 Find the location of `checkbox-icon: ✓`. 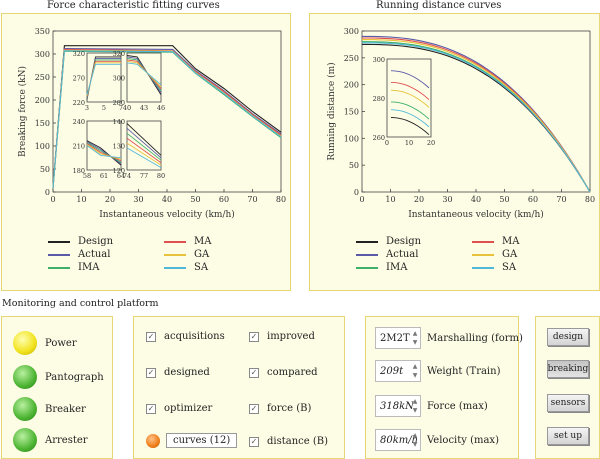

checkbox-icon: ✓ is located at coordinates (254, 372).